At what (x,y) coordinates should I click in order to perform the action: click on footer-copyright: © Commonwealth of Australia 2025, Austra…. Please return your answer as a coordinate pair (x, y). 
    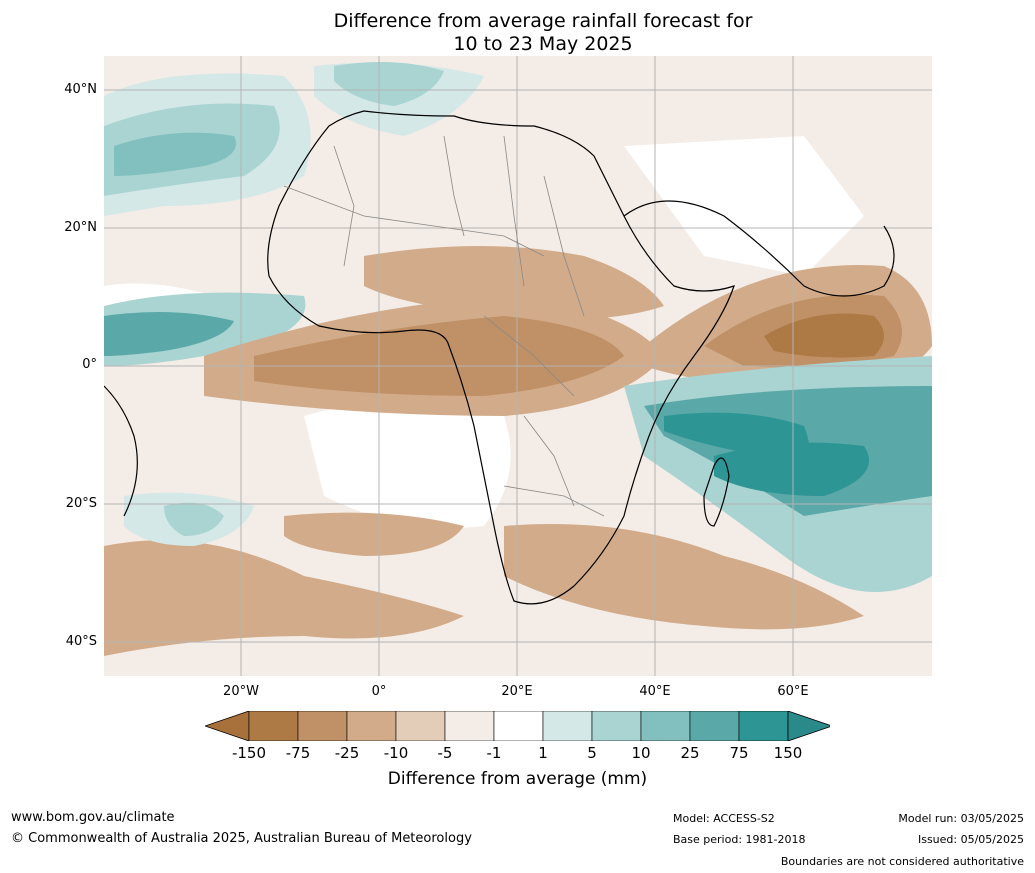
    Looking at the image, I should click on (241, 838).